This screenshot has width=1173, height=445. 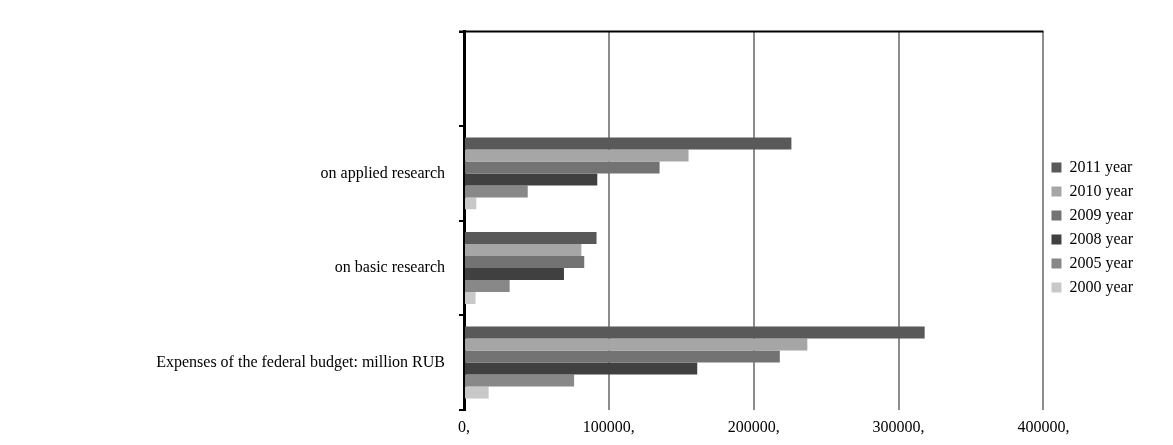 What do you see at coordinates (300, 361) in the screenshot?
I see `y-tick-label: Expenses of the federal budget: million RUB` at bounding box center [300, 361].